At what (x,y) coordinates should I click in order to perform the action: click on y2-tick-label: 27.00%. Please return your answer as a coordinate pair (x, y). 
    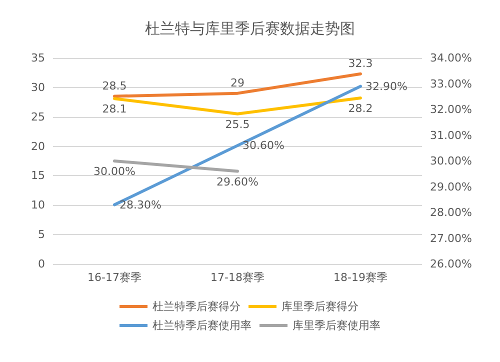
    Looking at the image, I should click on (451, 238).